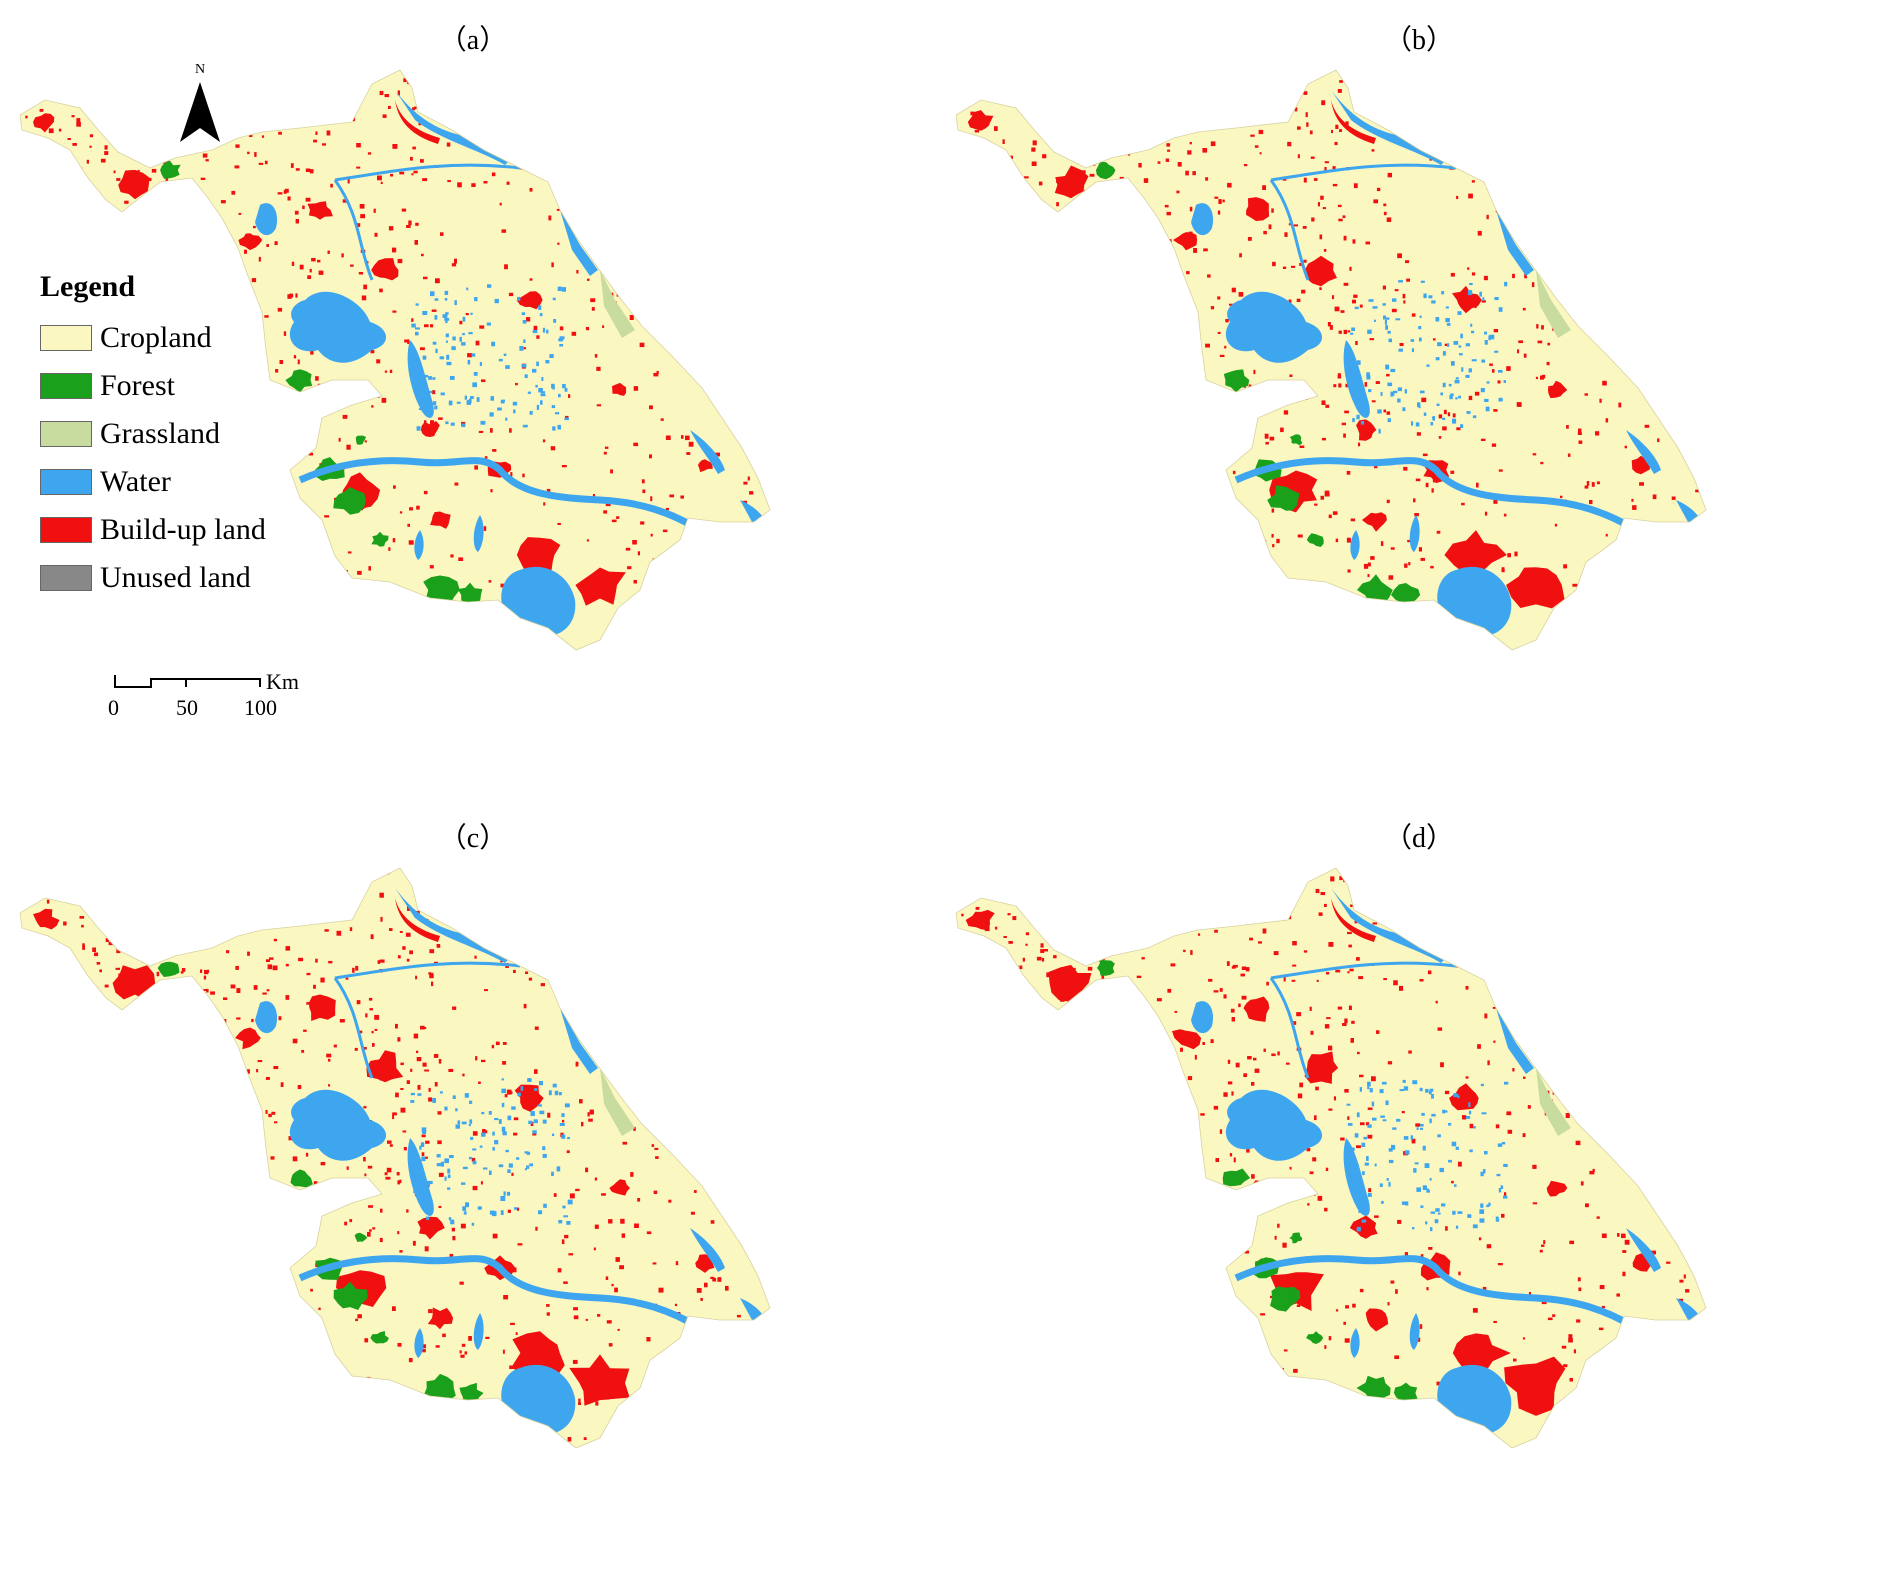 The image size is (1892, 1595). Describe the element at coordinates (282, 681) in the screenshot. I see `scale-unit: Km` at that location.